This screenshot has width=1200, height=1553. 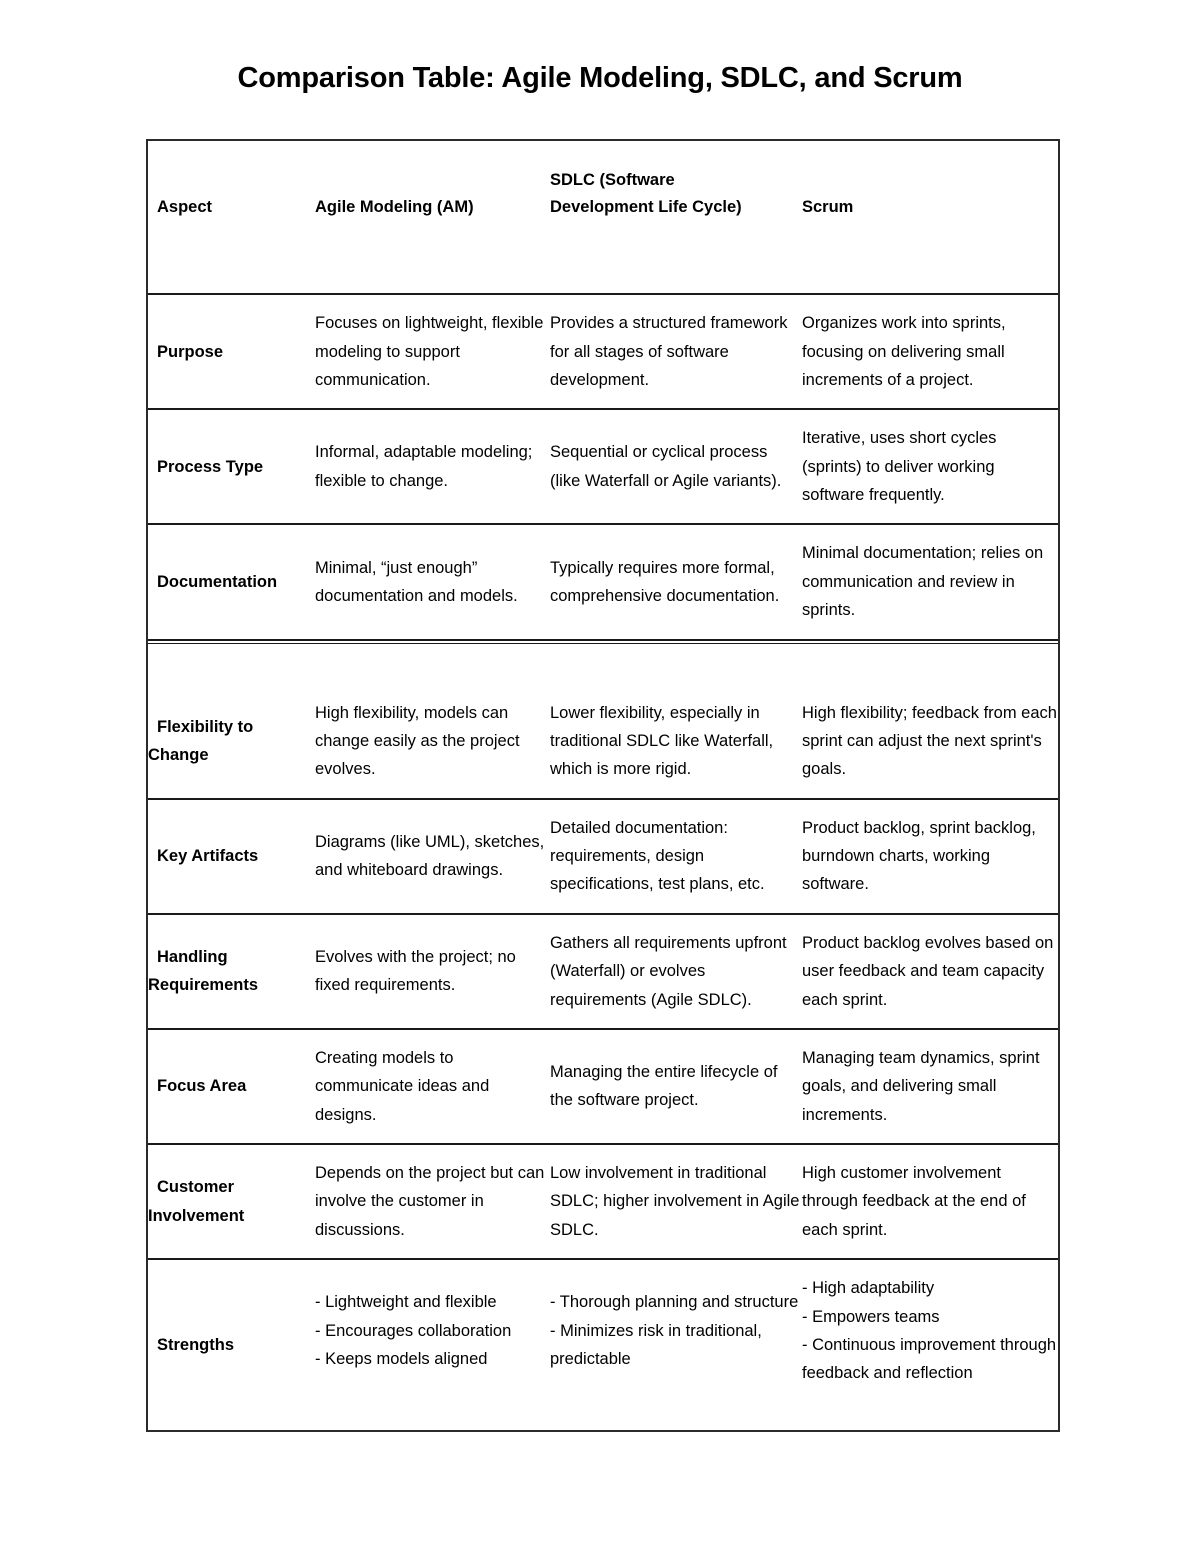 I want to click on list-item: - High adaptability, so click(x=868, y=1288).